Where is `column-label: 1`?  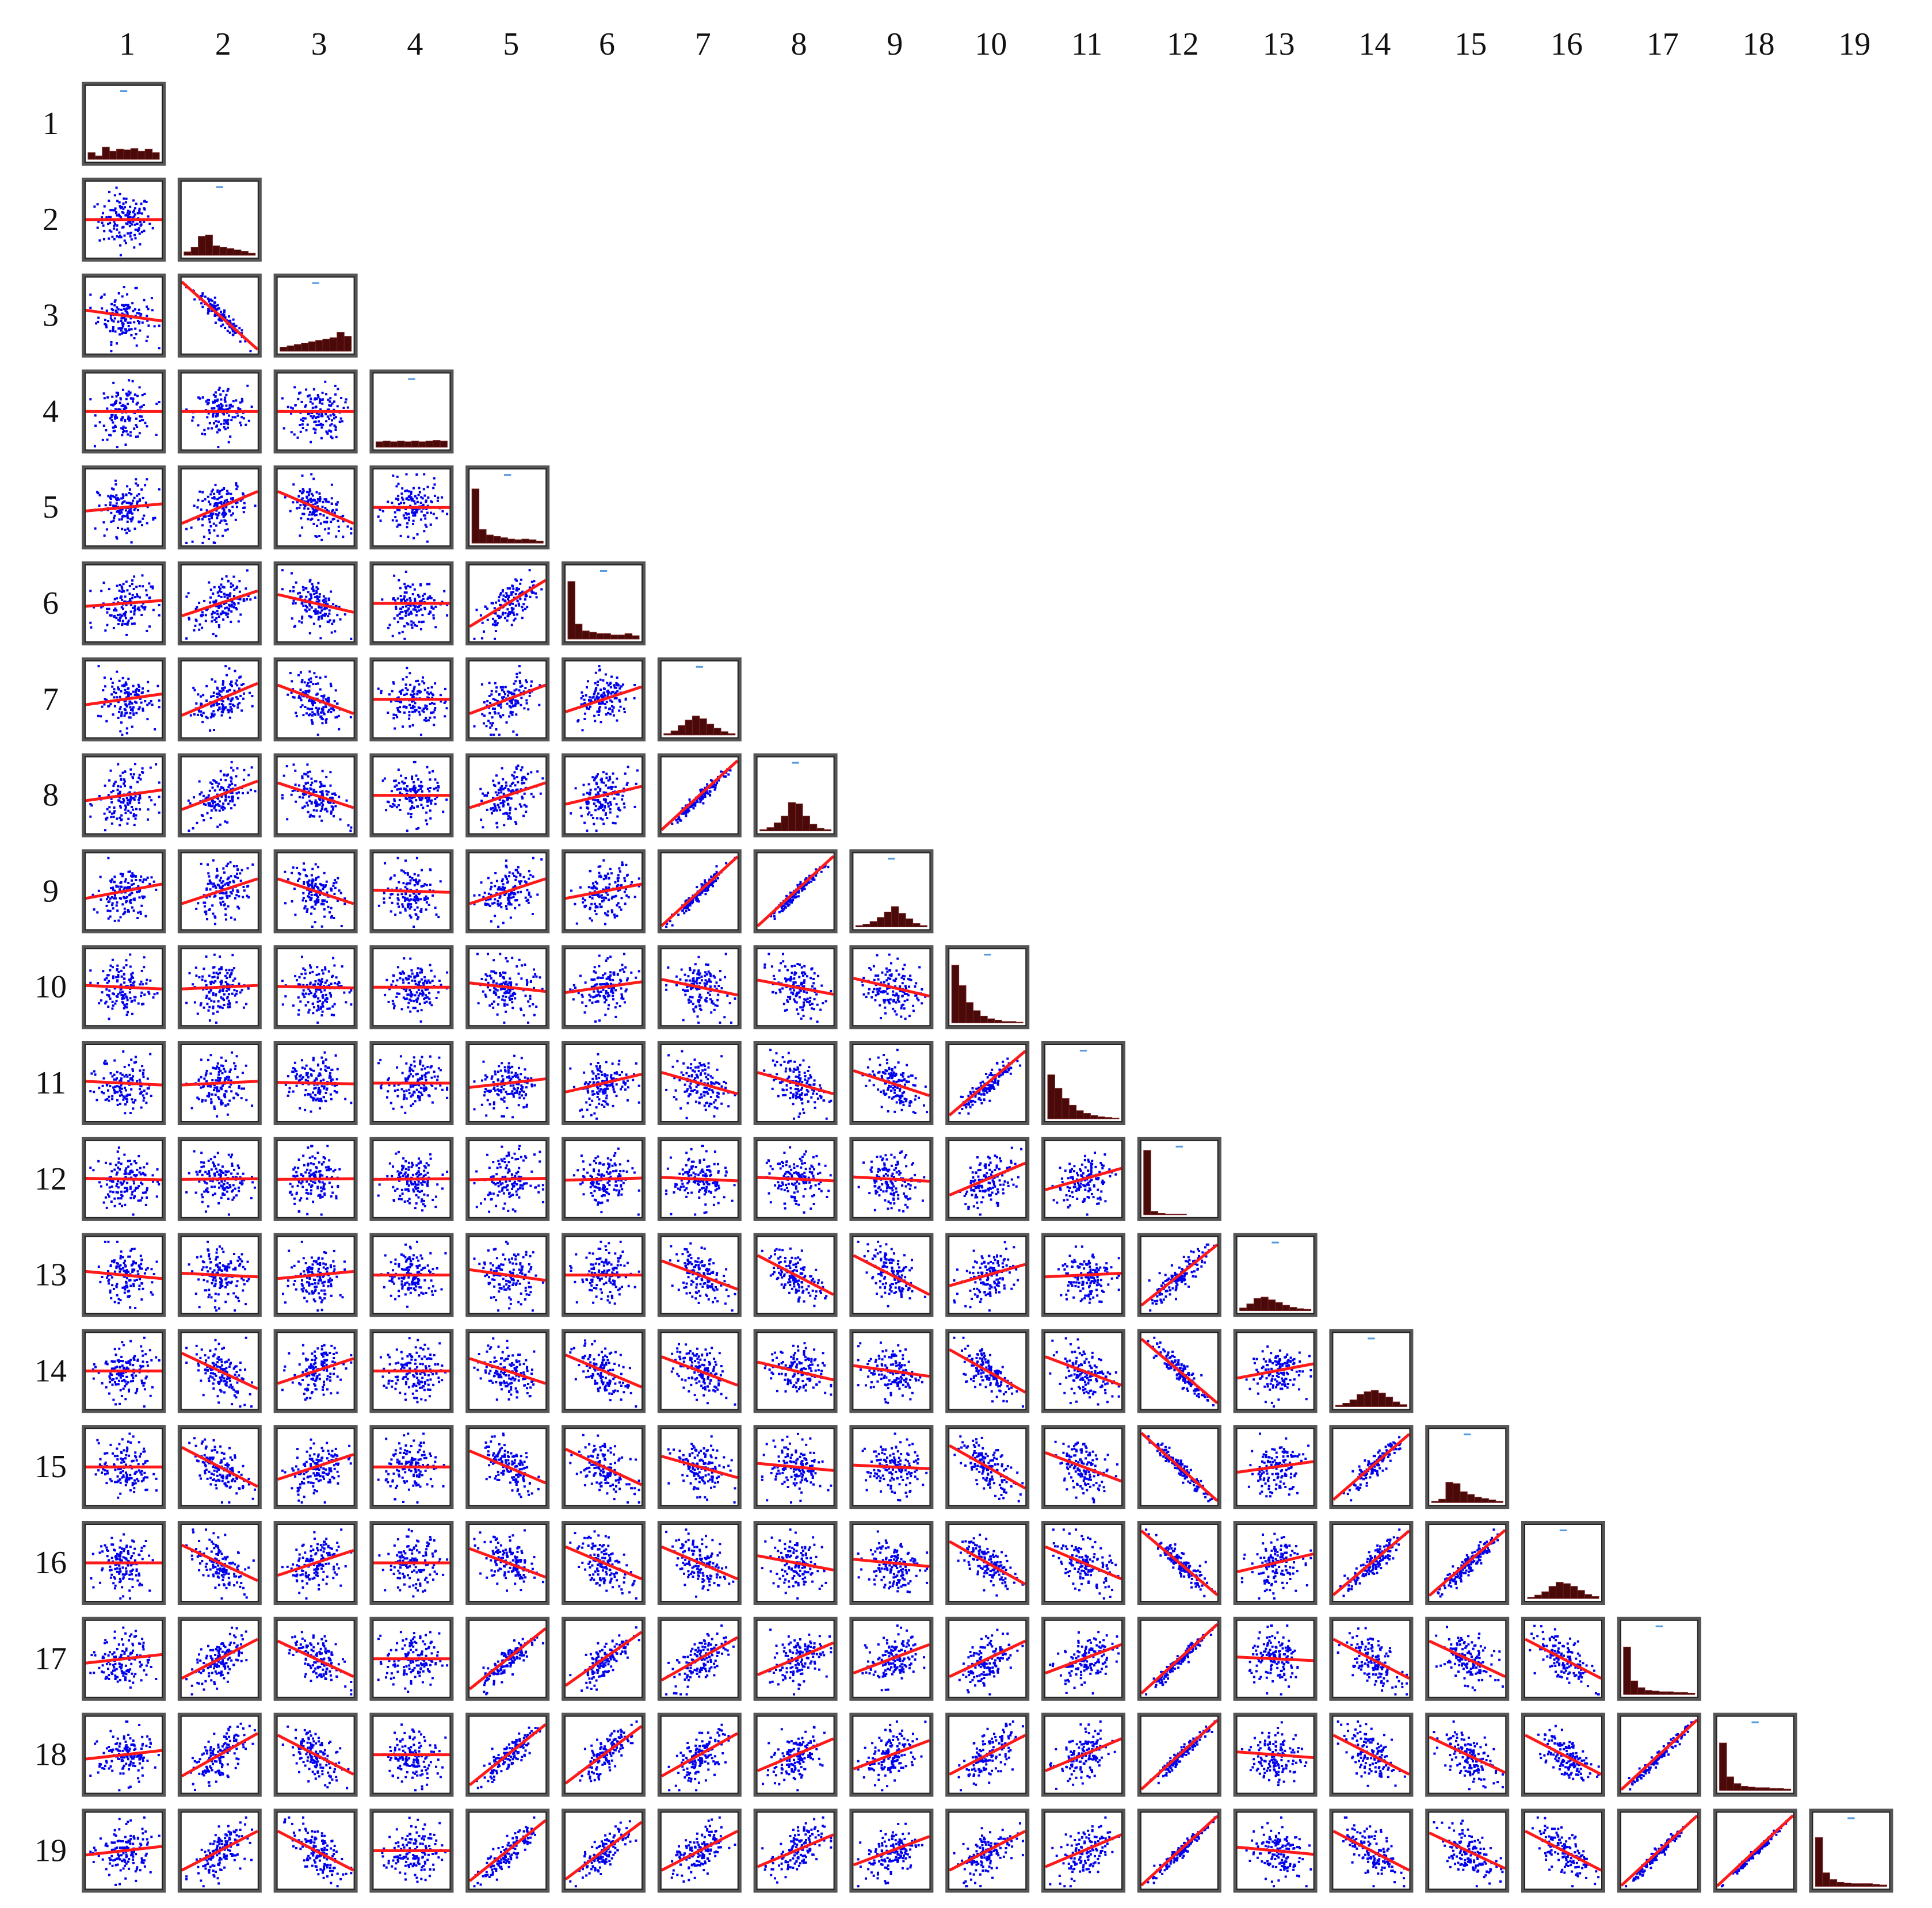 column-label: 1 is located at coordinates (127, 44).